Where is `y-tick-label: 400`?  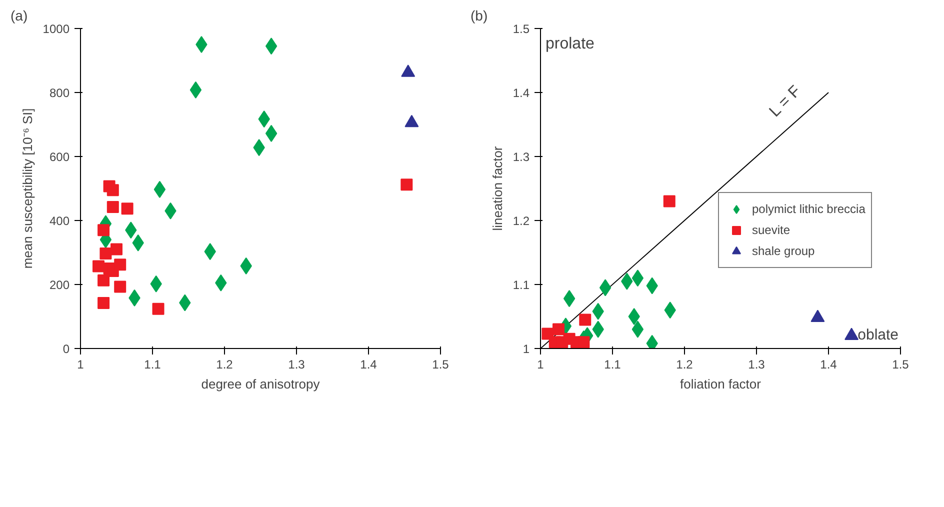
y-tick-label: 400 is located at coordinates (59, 221).